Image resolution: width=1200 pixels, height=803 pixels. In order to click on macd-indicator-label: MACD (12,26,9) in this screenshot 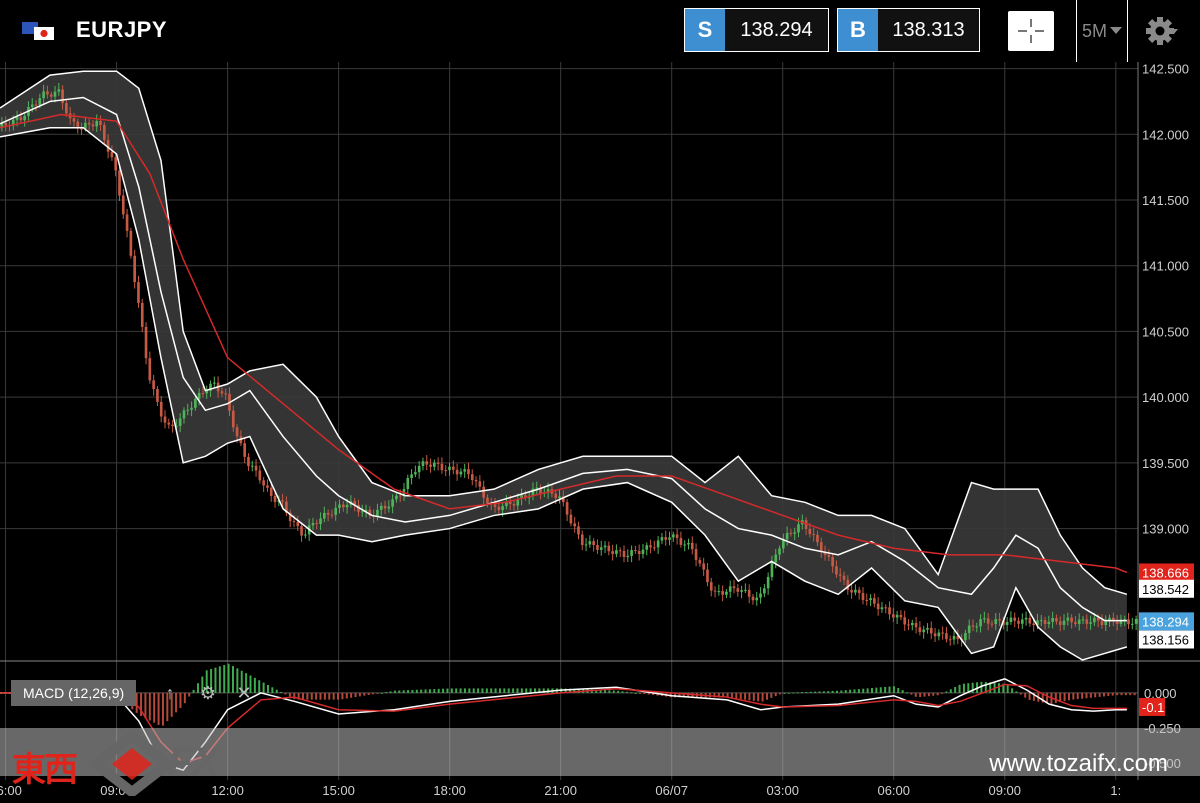, I will do `click(74, 693)`.